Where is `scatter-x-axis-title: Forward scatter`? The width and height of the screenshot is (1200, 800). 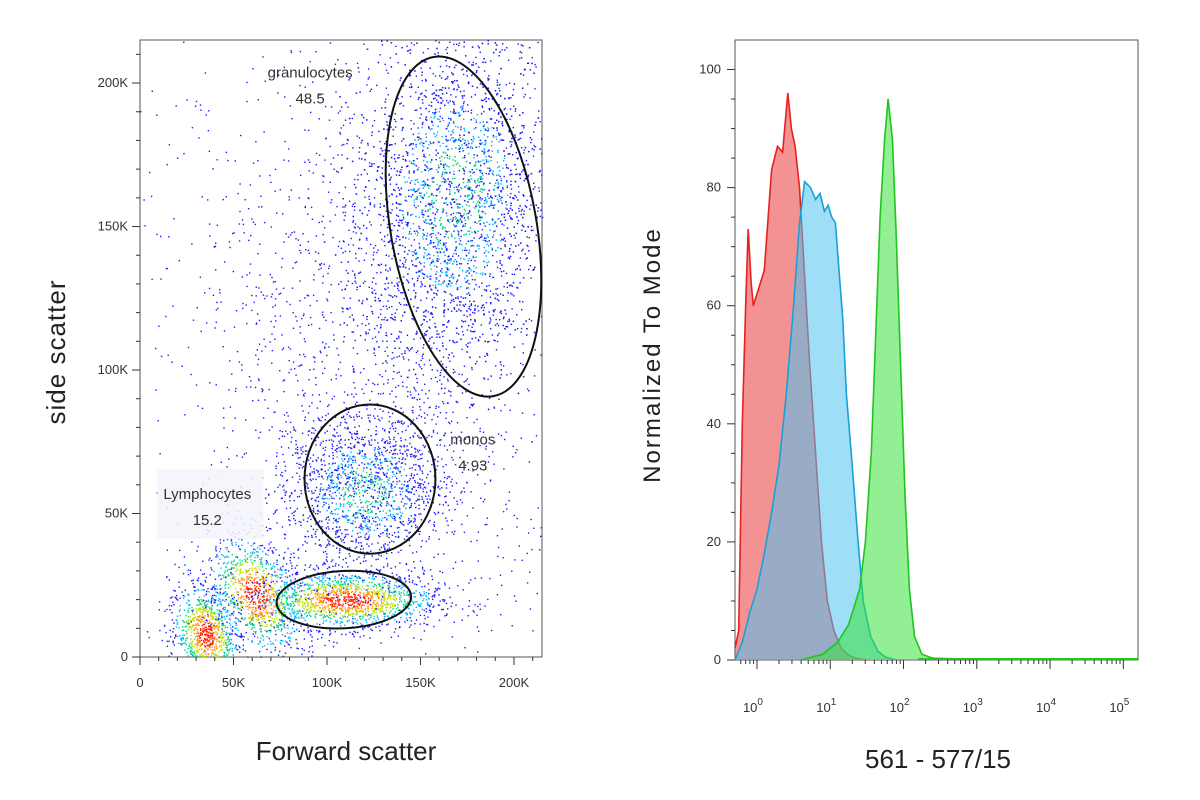
scatter-x-axis-title: Forward scatter is located at coordinates (346, 751).